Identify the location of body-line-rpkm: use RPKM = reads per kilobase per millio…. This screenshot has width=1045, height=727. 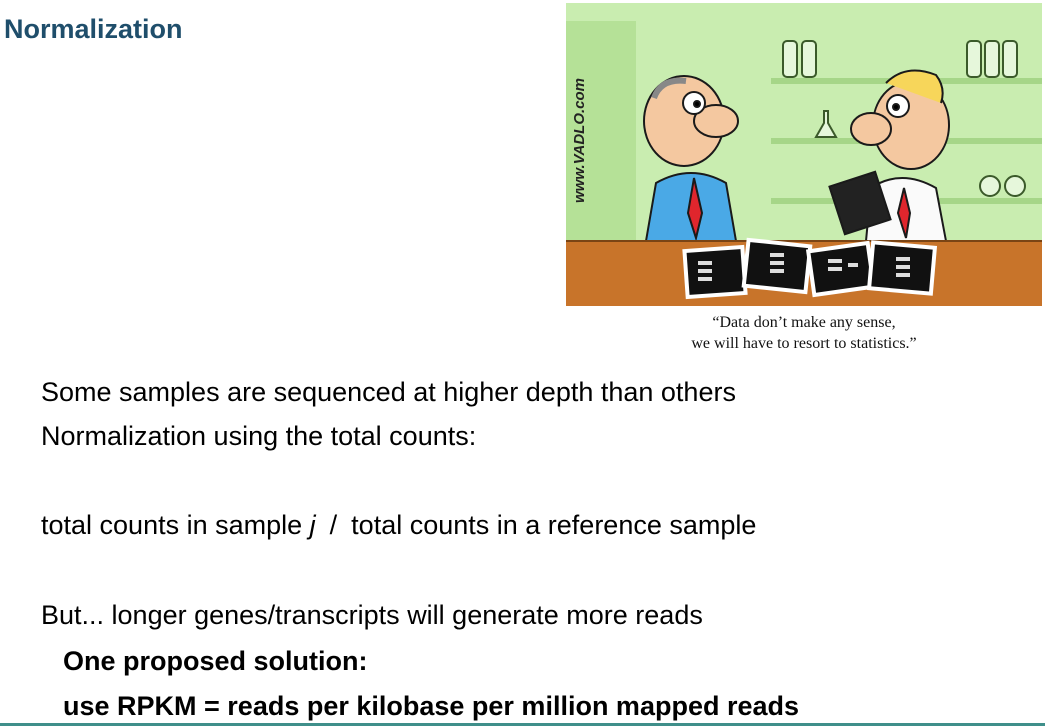
(431, 706).